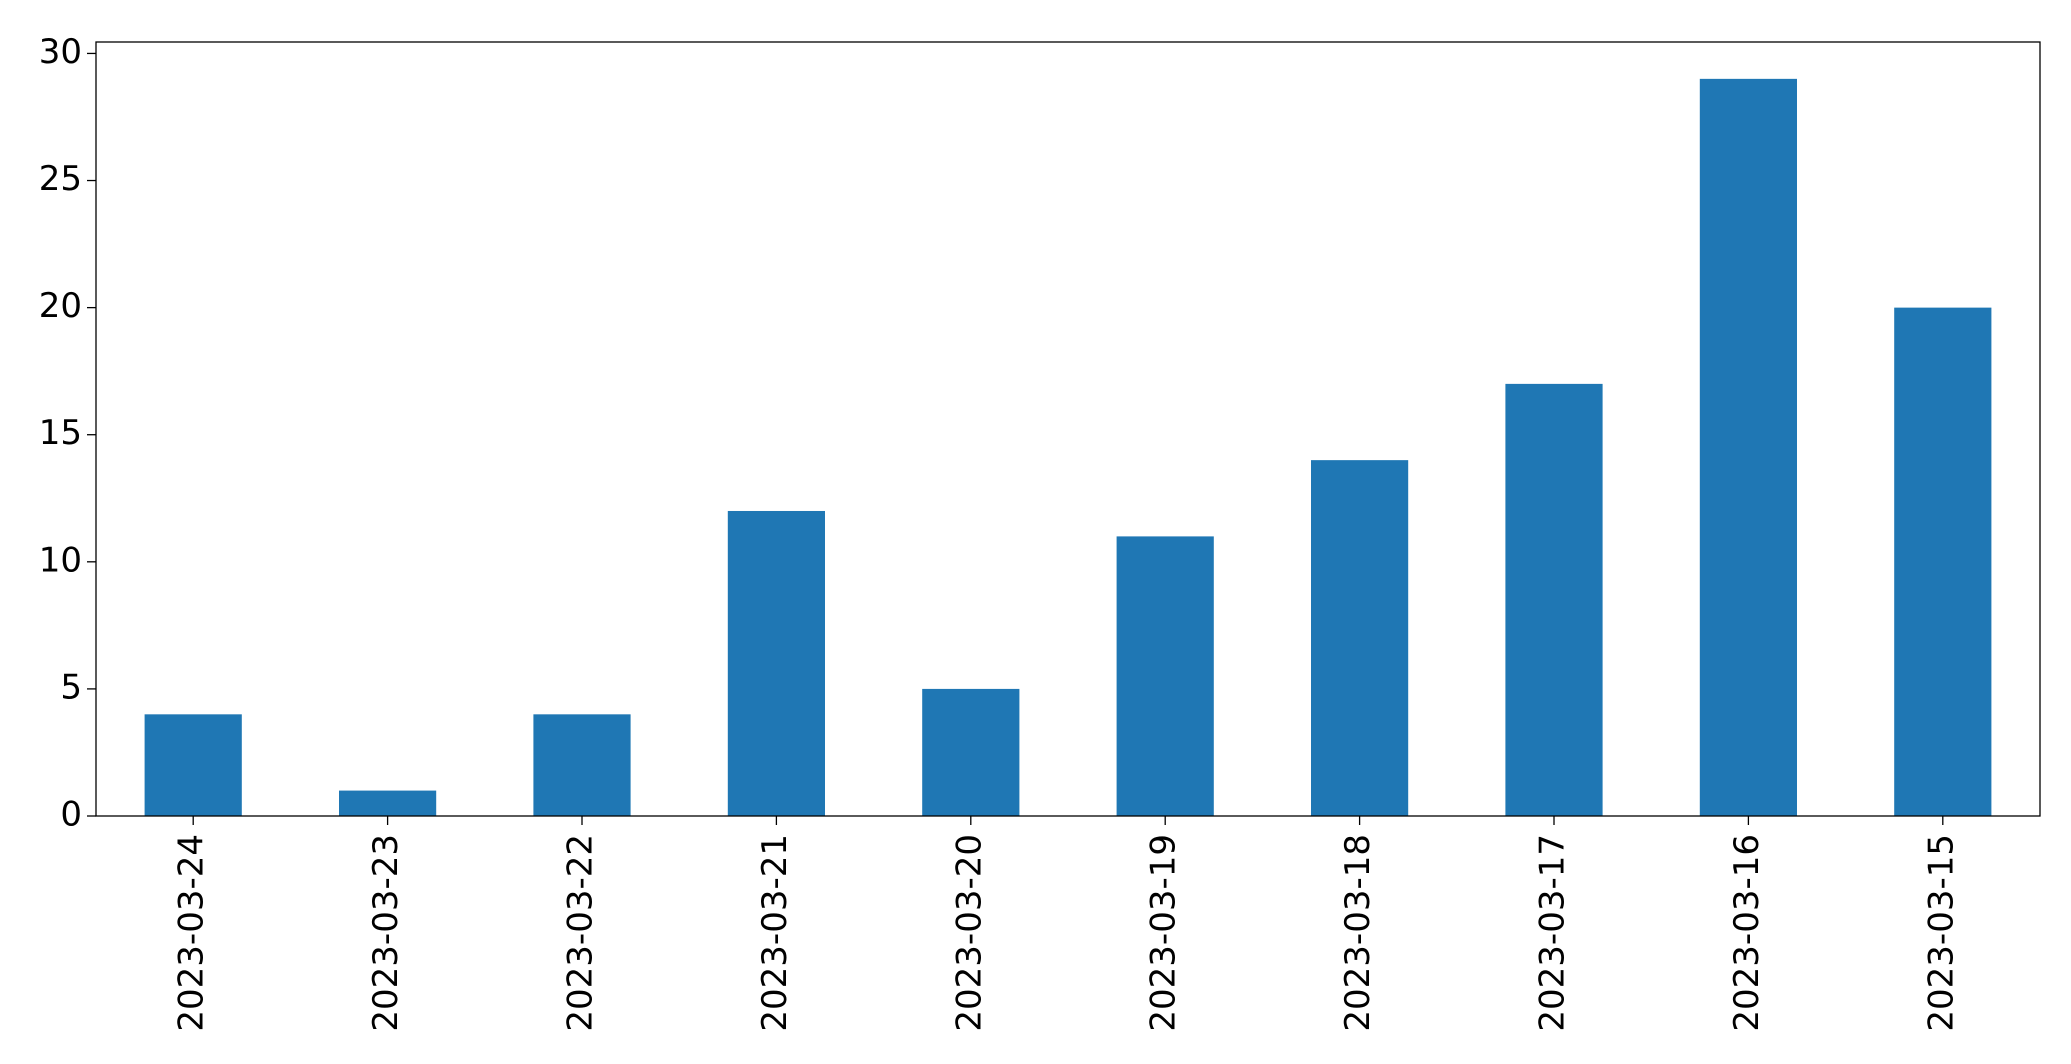  I want to click on x-tick-label: 2023-03-21, so click(775, 933).